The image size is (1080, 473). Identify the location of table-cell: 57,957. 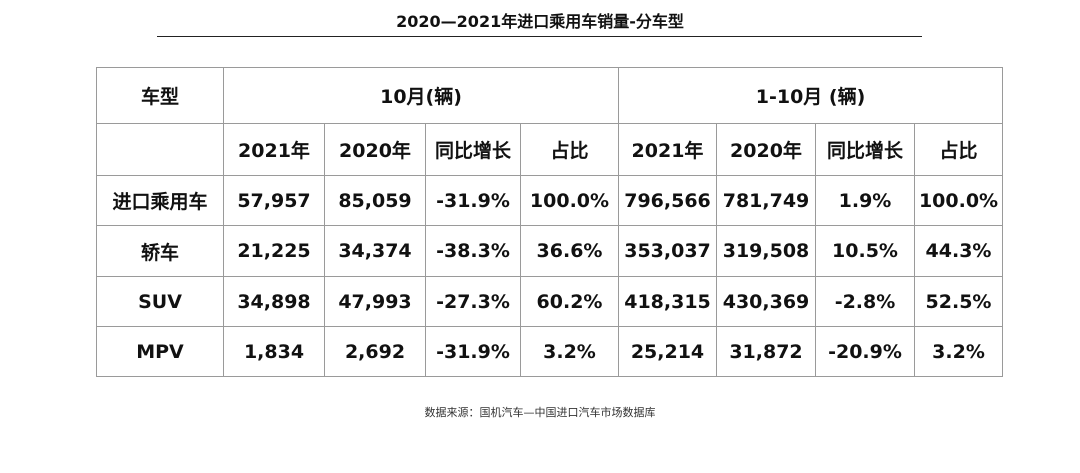
(274, 200).